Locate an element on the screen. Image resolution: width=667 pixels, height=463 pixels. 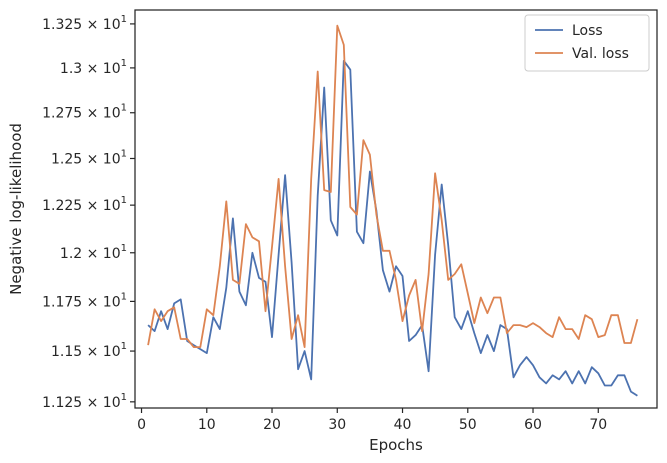
y-tick-label: 1.2 × 10¹ is located at coordinates (93, 252).